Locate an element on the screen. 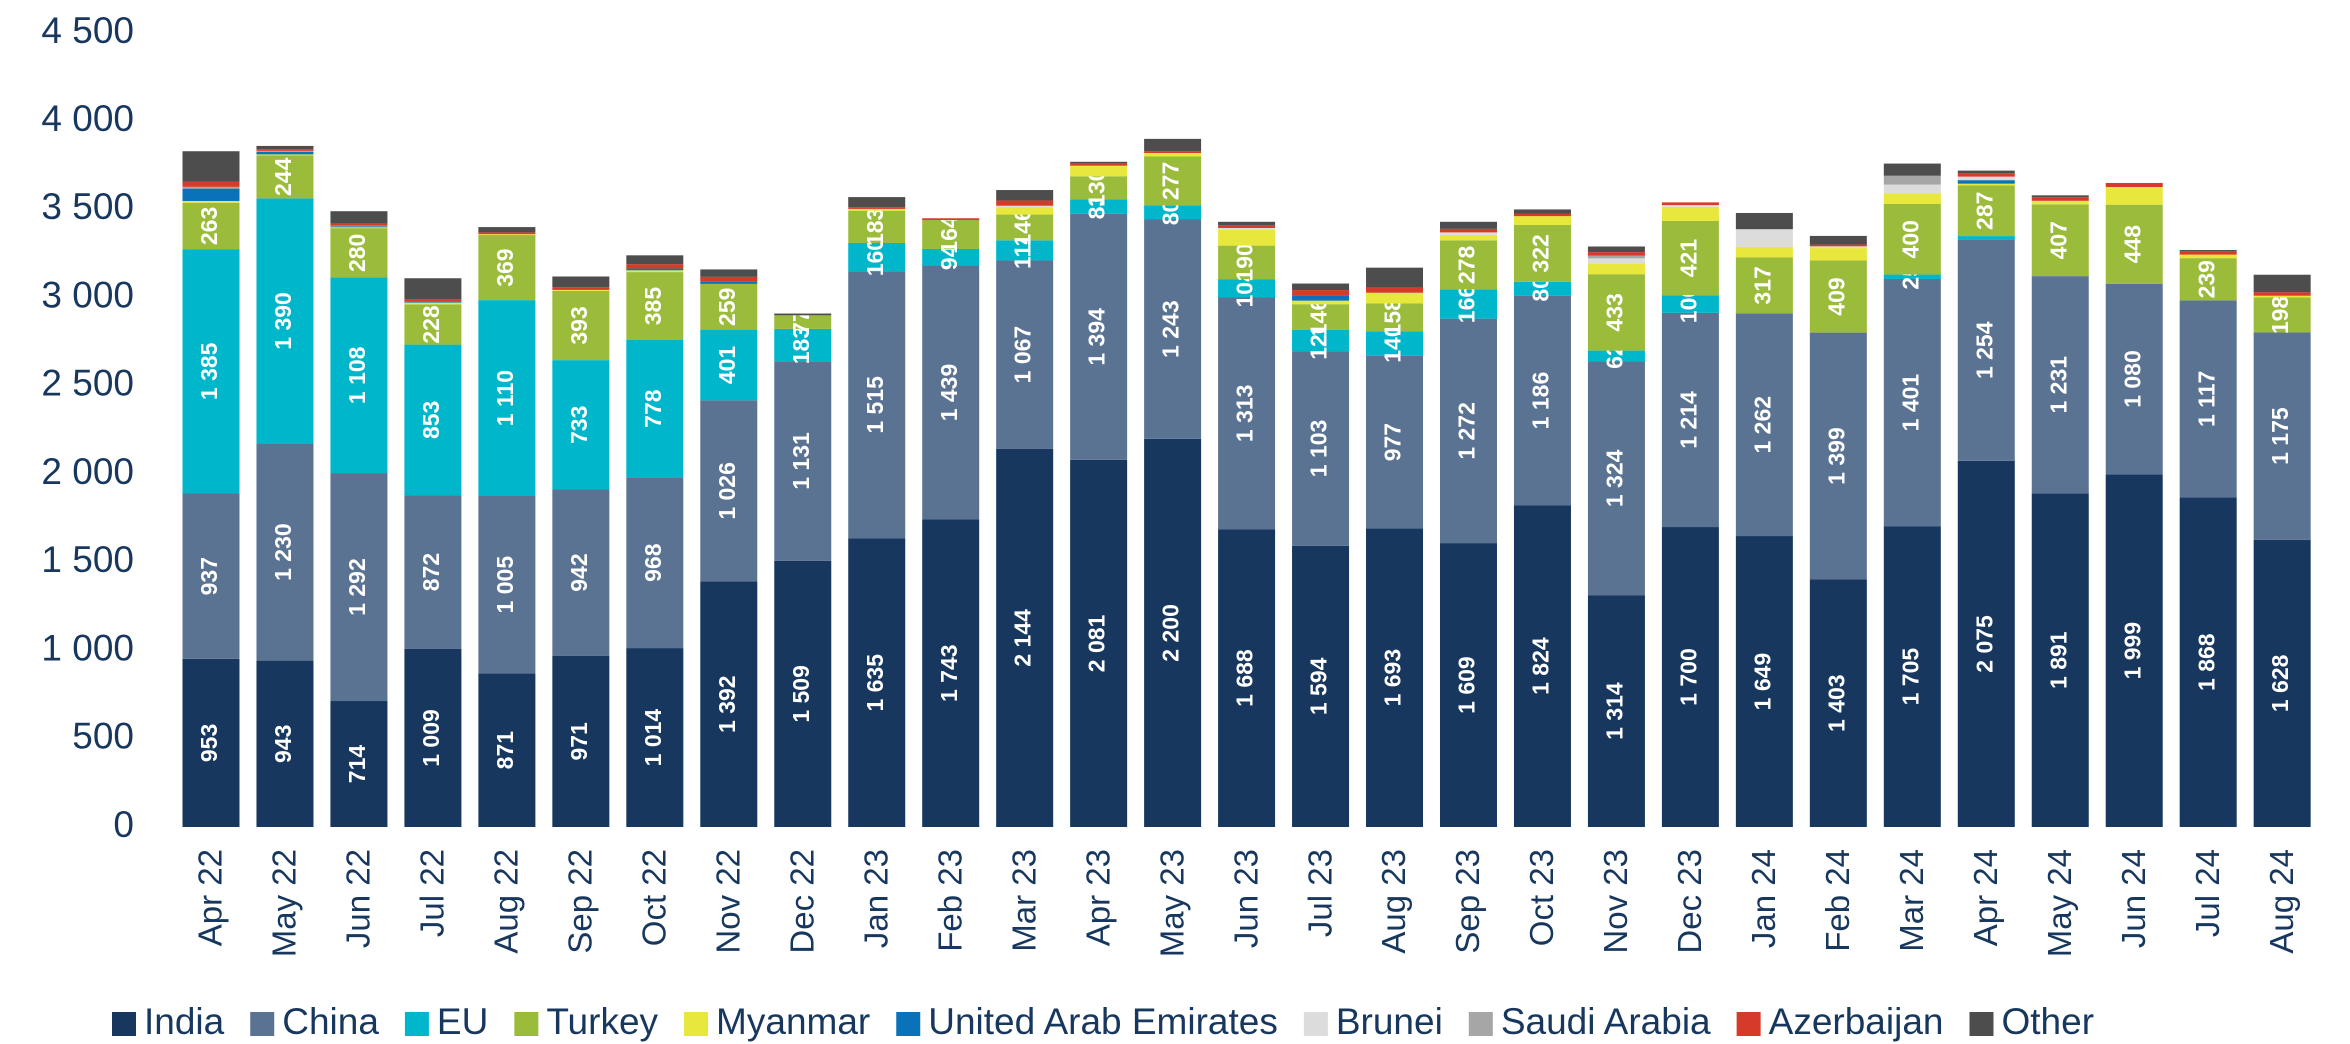  x-tick-label: Oct 22 is located at coordinates (654, 897).